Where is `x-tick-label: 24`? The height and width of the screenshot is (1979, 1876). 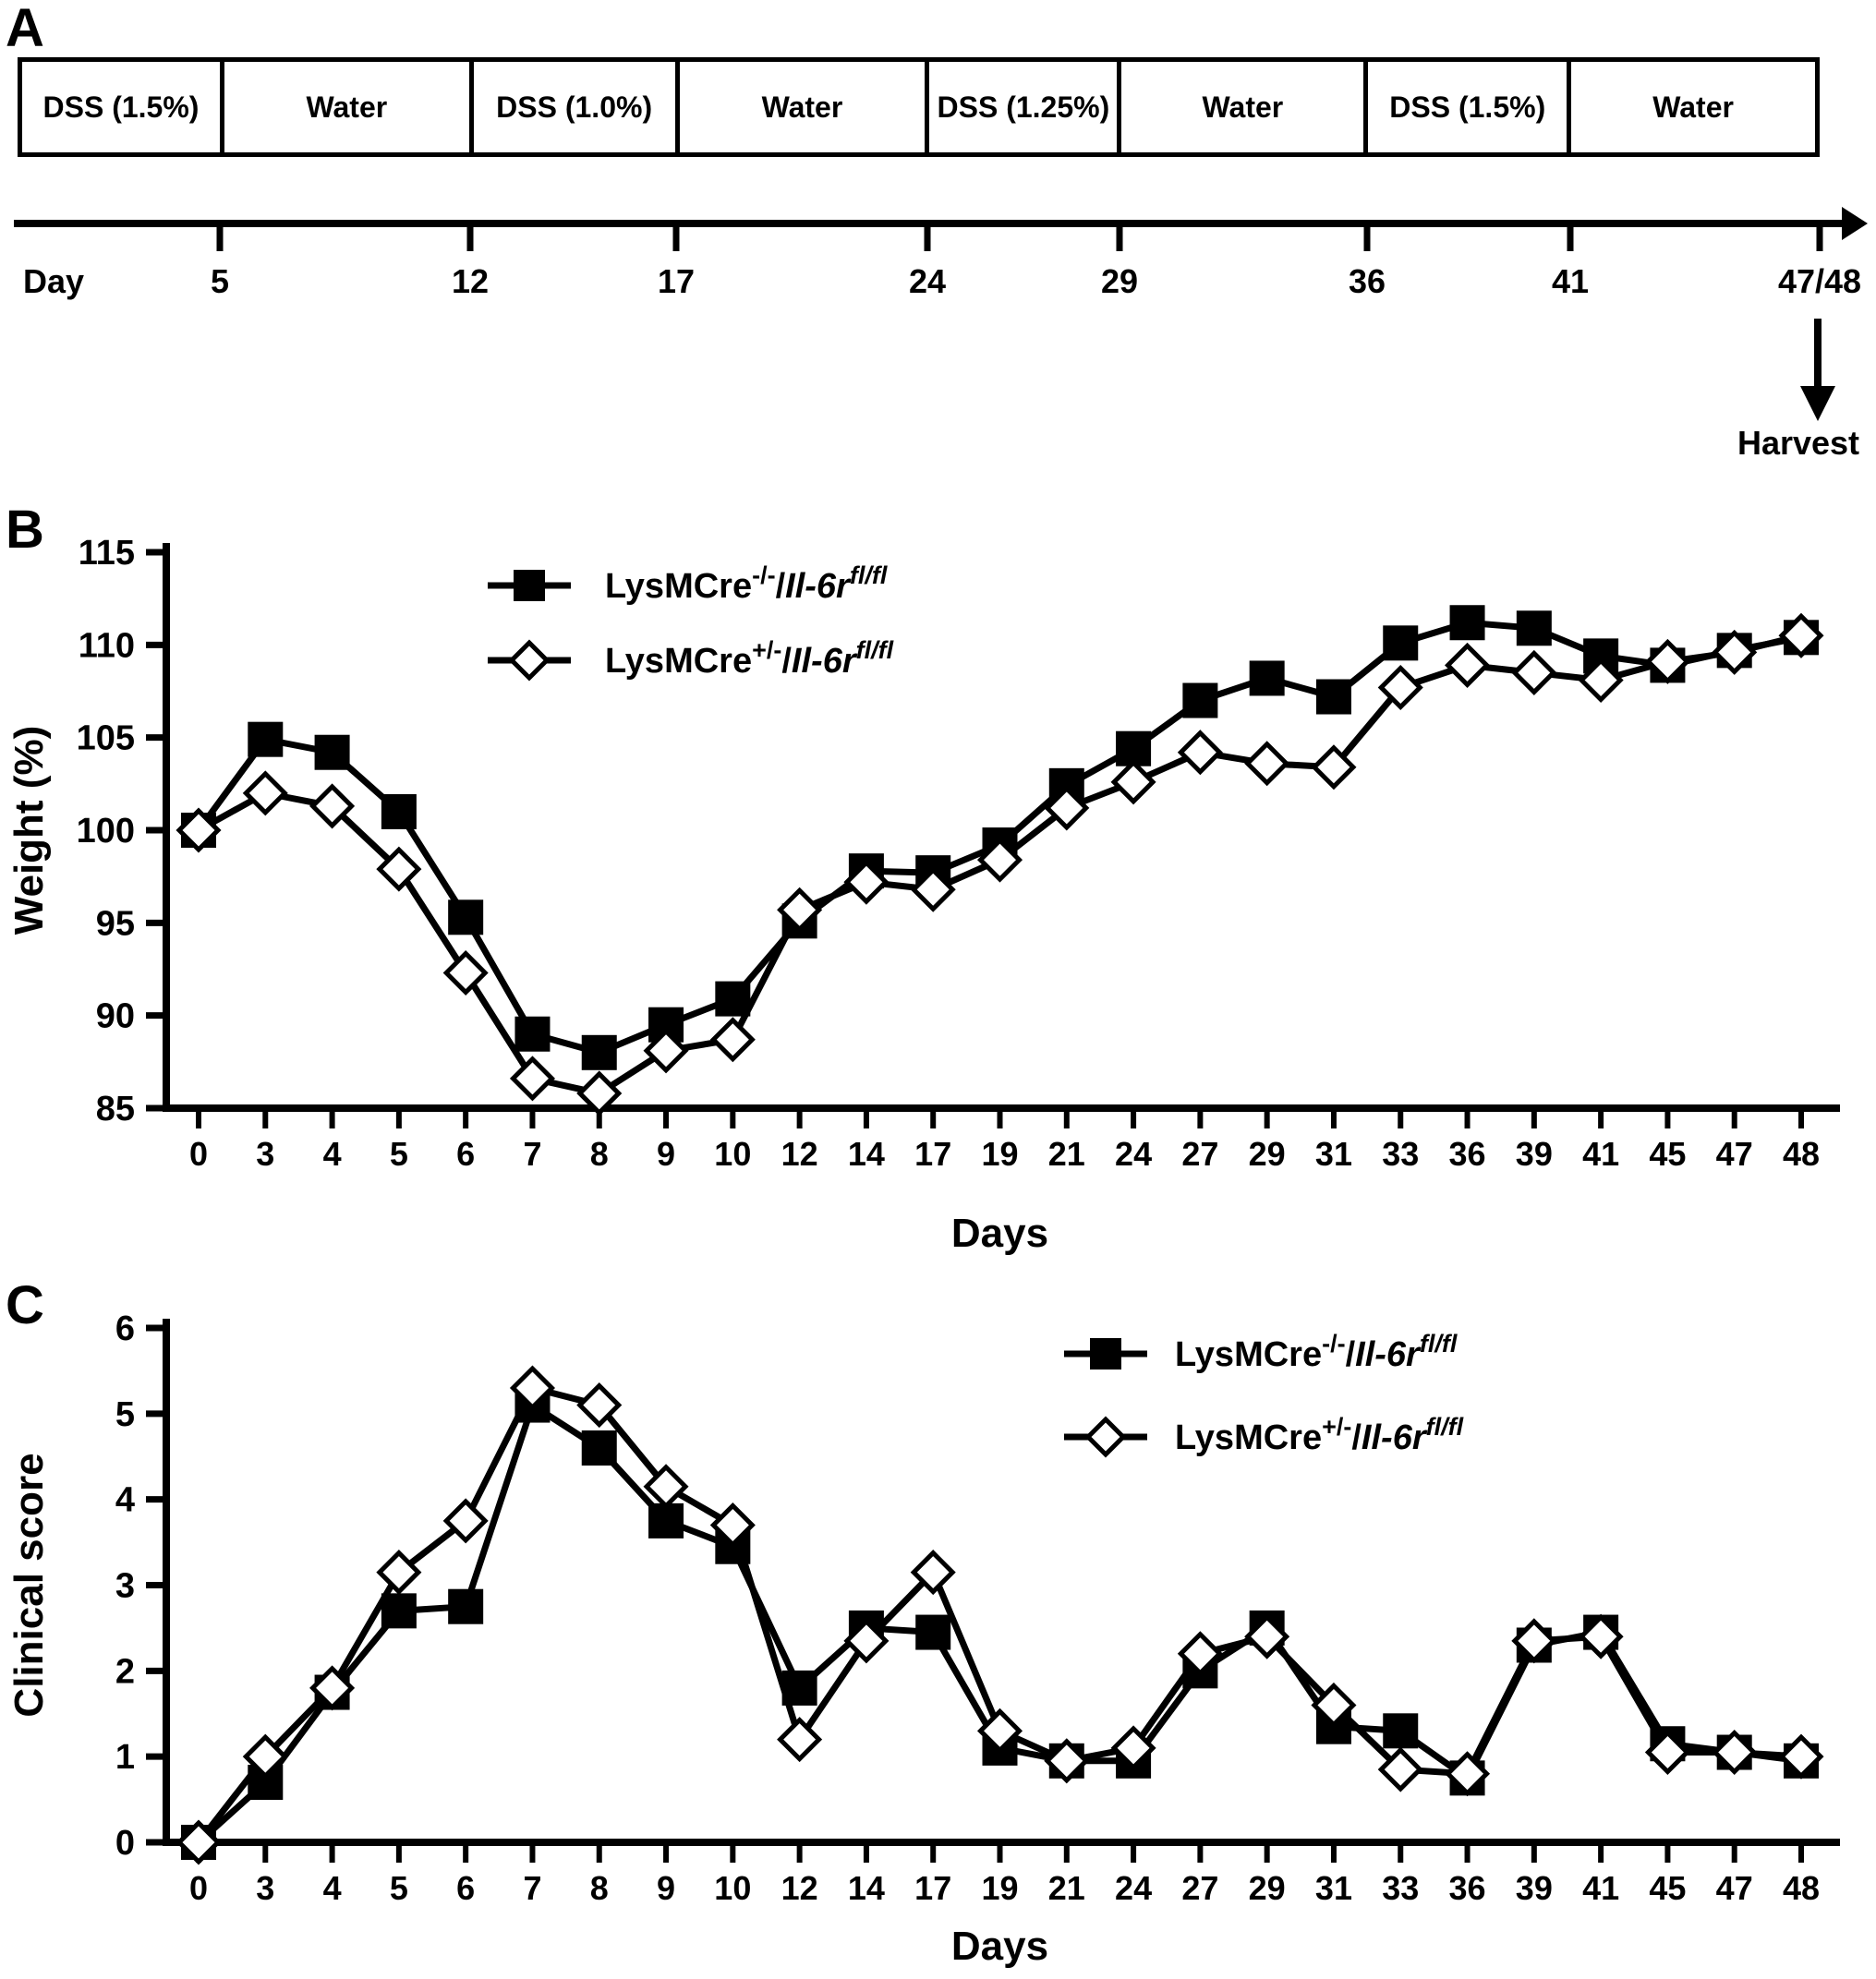
x-tick-label: 24 is located at coordinates (1133, 1154).